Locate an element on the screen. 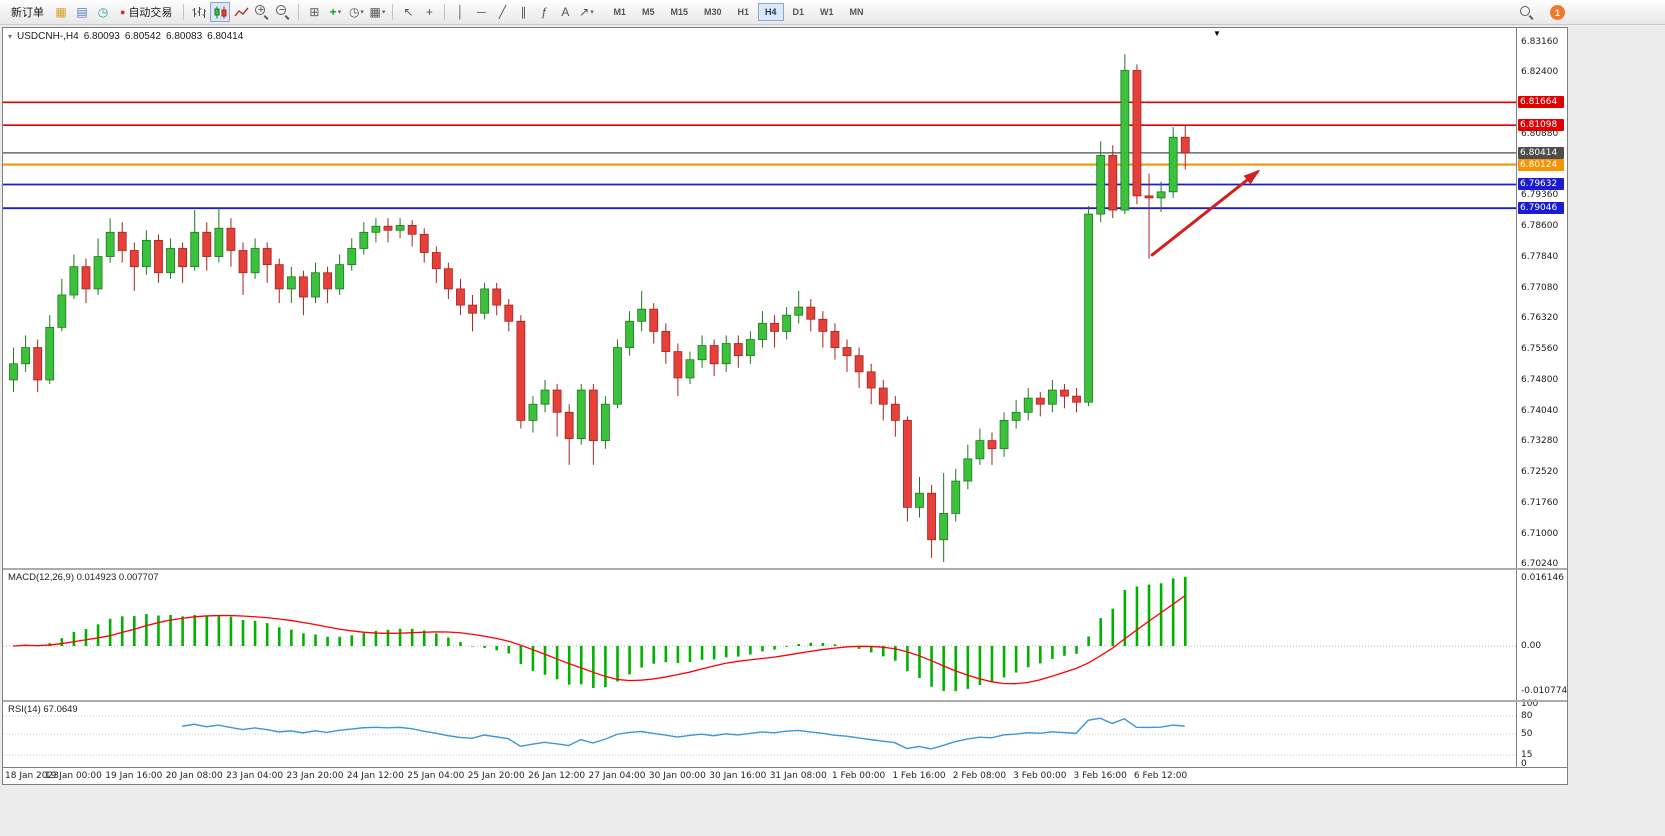 This screenshot has width=1665, height=836. new-chart-button: + ▾ is located at coordinates (335, 12).